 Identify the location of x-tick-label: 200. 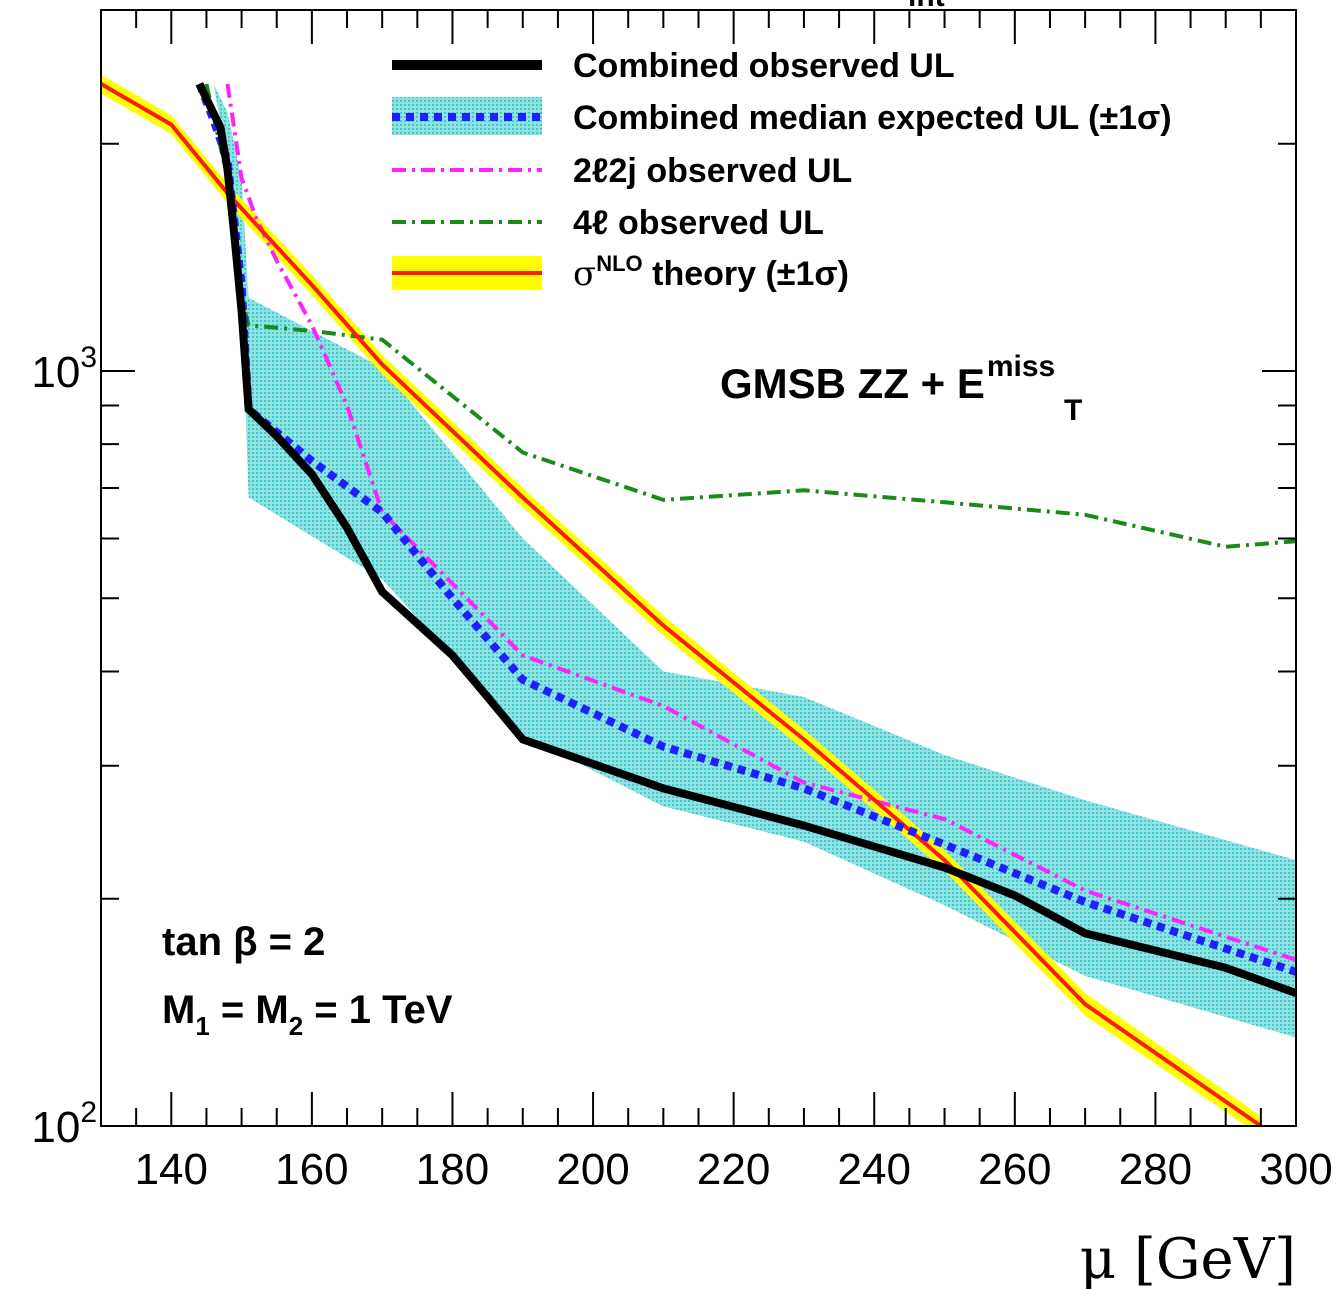
(592, 1169).